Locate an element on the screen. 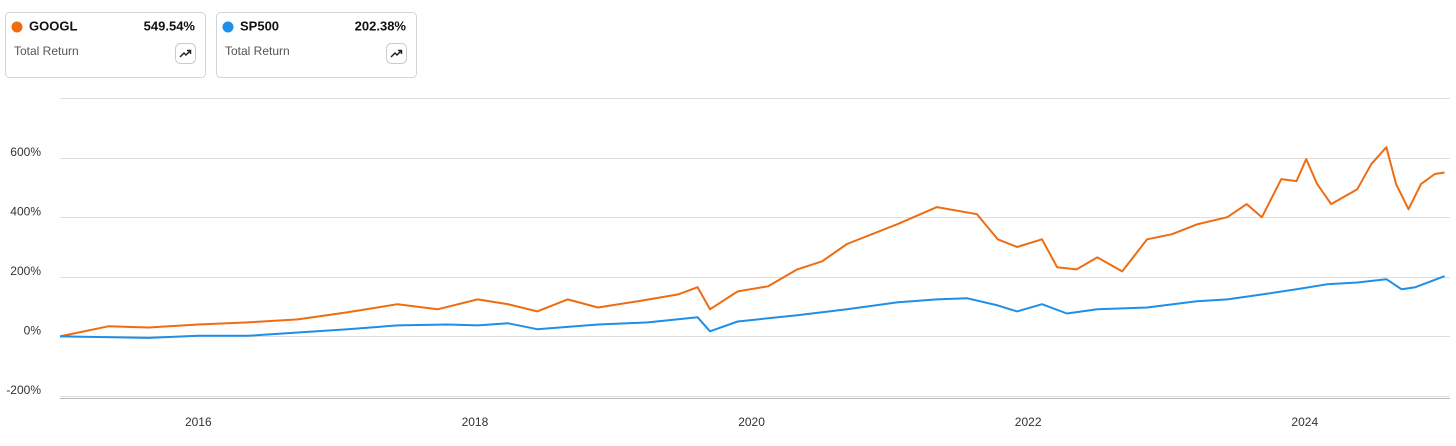  y-tick-label: 600% is located at coordinates (25, 152).